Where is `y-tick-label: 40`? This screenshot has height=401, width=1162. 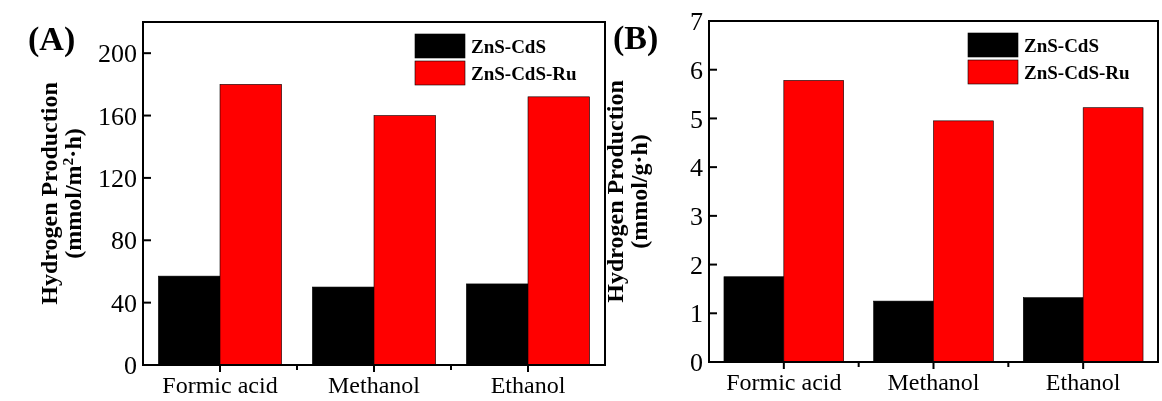
y-tick-label: 40 is located at coordinates (124, 303).